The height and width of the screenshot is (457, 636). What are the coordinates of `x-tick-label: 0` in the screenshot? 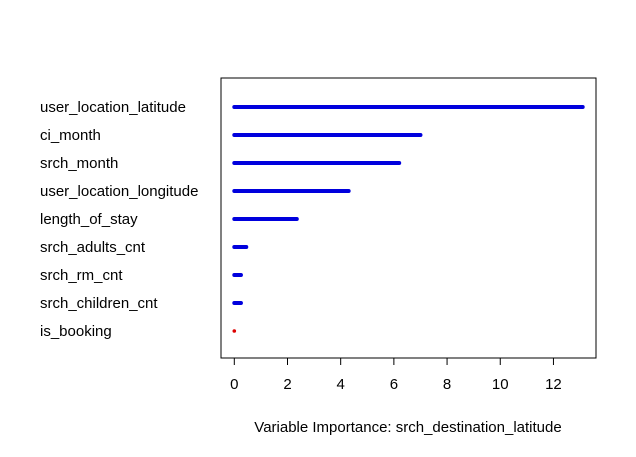 It's located at (234, 384).